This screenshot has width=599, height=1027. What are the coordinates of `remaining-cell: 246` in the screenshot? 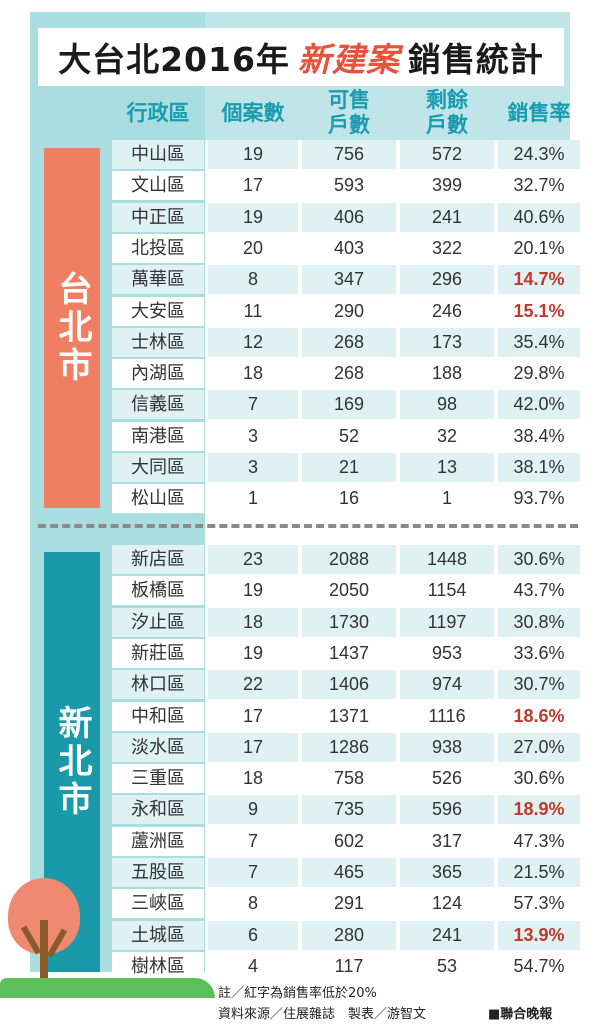 It's located at (447, 311).